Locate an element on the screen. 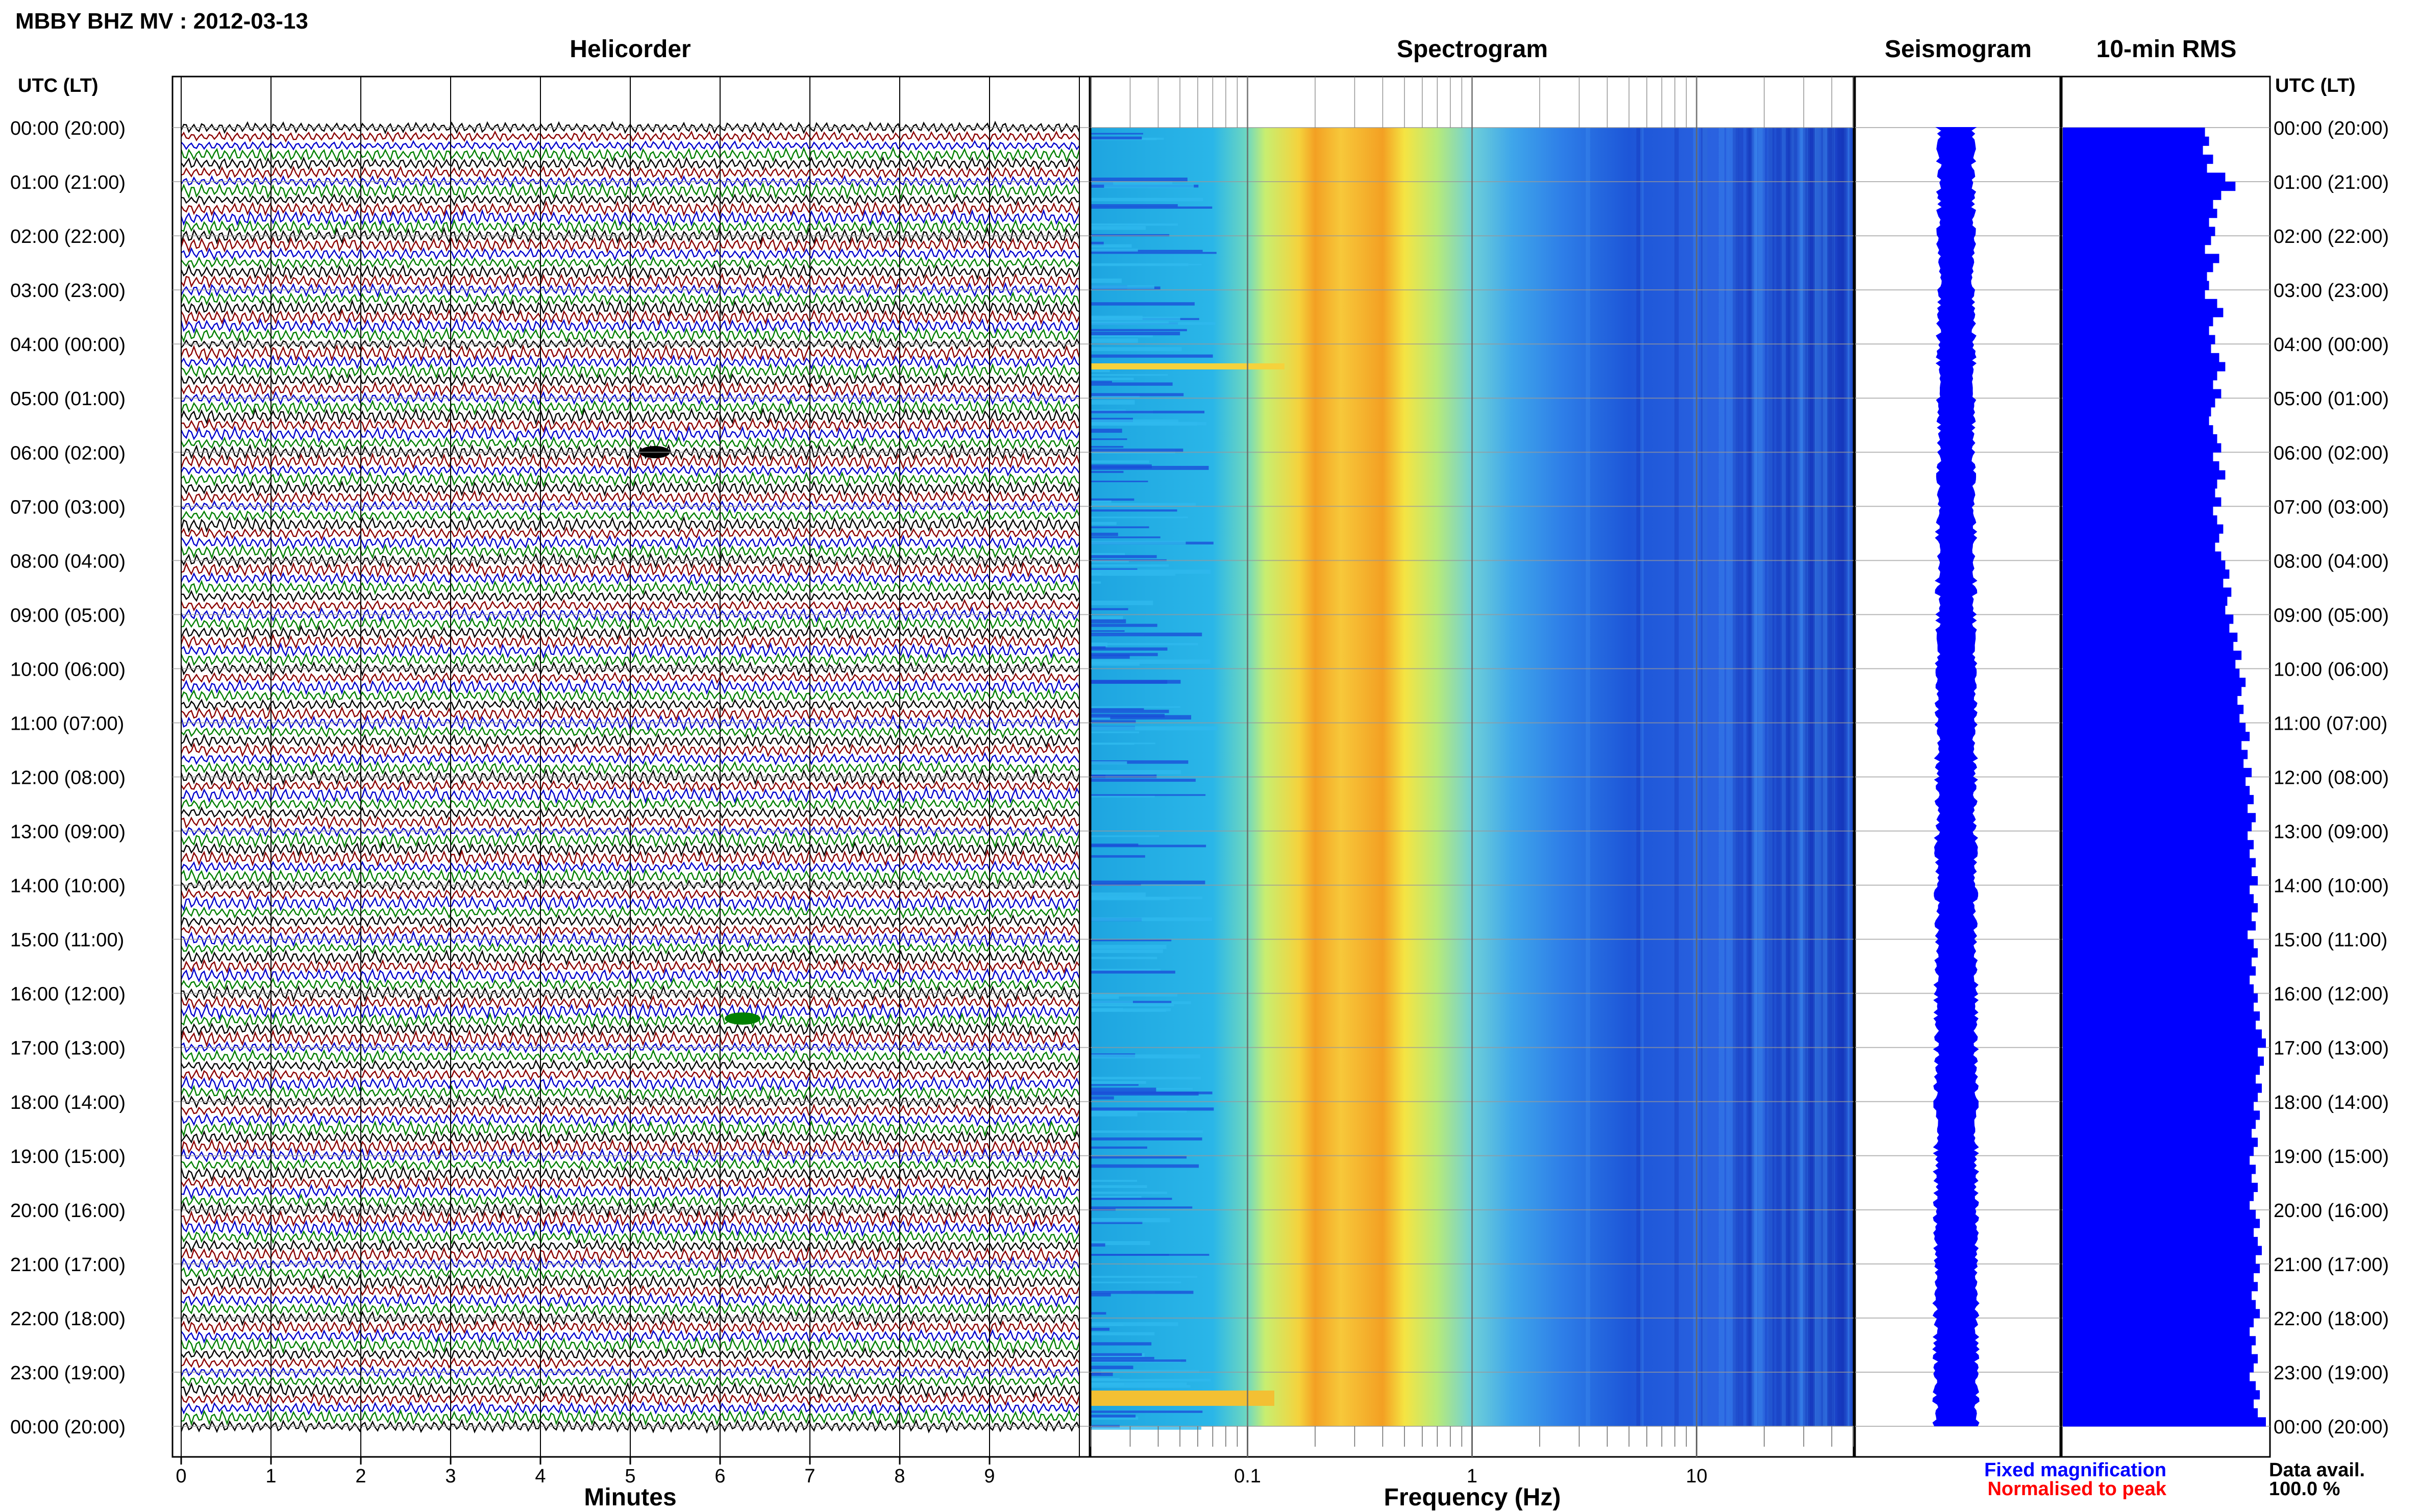  time-label-right: 19:00 (15:00) is located at coordinates (2331, 1157).